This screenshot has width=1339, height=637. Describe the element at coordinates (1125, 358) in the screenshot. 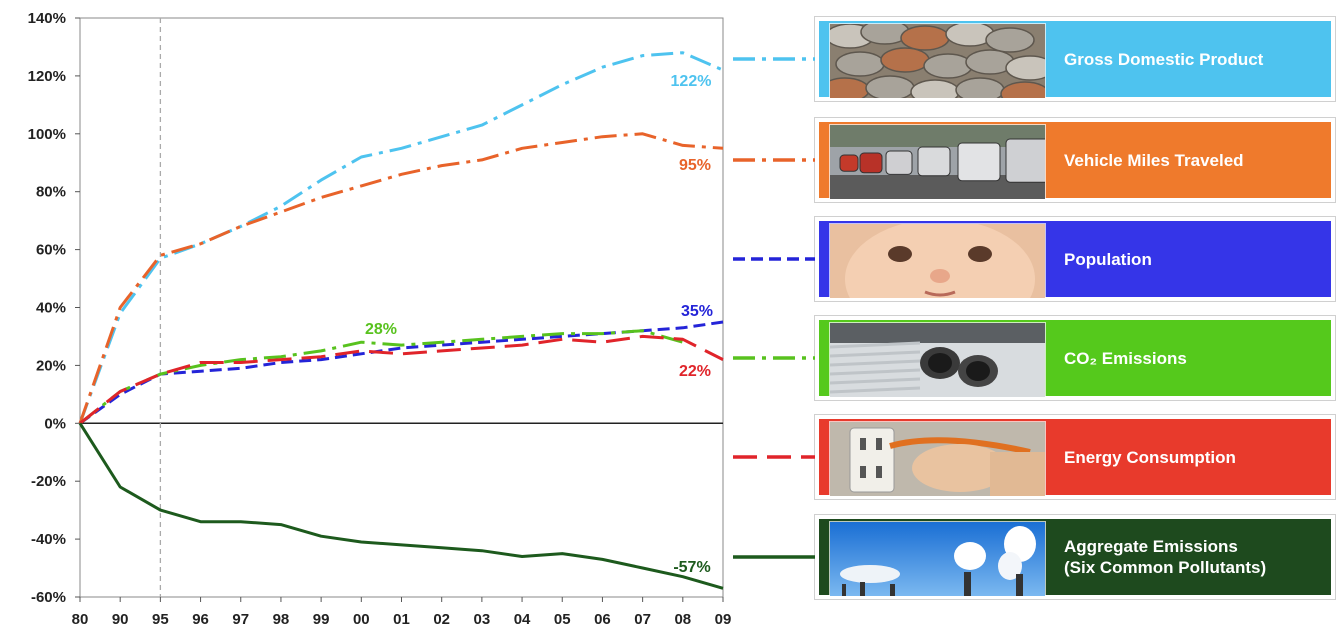

I see `legend-label-text: CO₂ Emissions` at that location.